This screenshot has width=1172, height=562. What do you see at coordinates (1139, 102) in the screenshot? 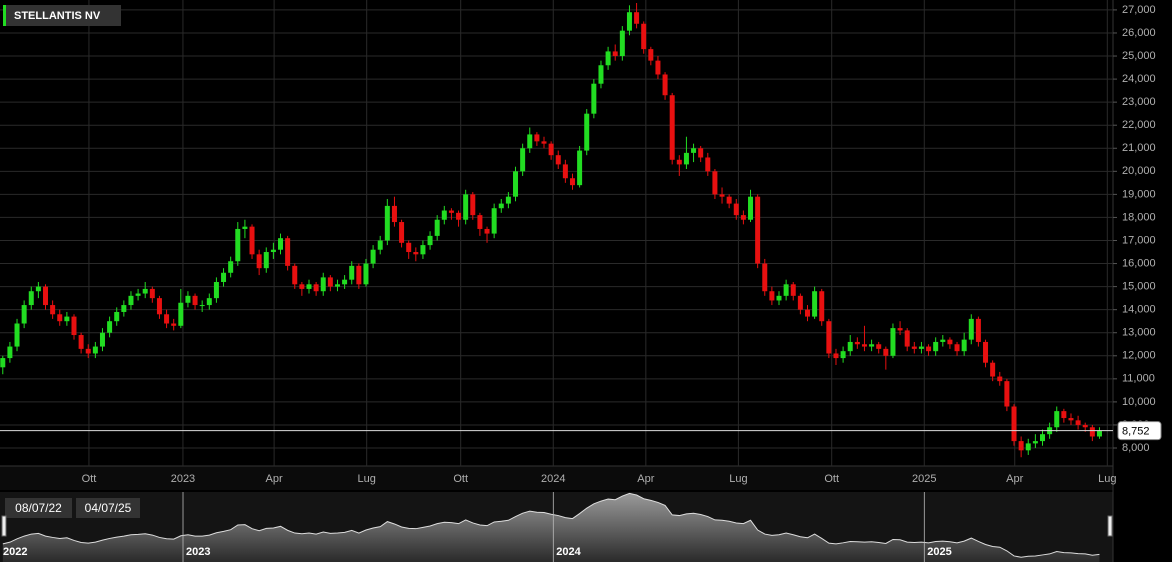
I see `y-tick-label: 23,000` at bounding box center [1139, 102].